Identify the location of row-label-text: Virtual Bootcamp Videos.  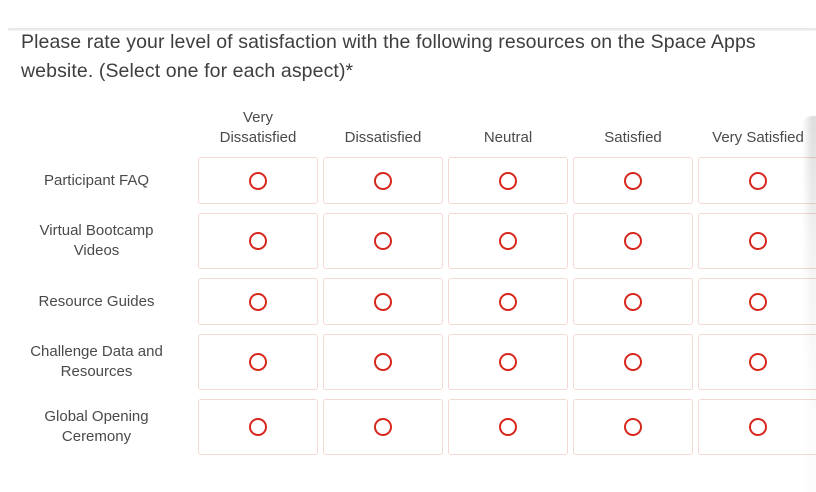
(96, 240).